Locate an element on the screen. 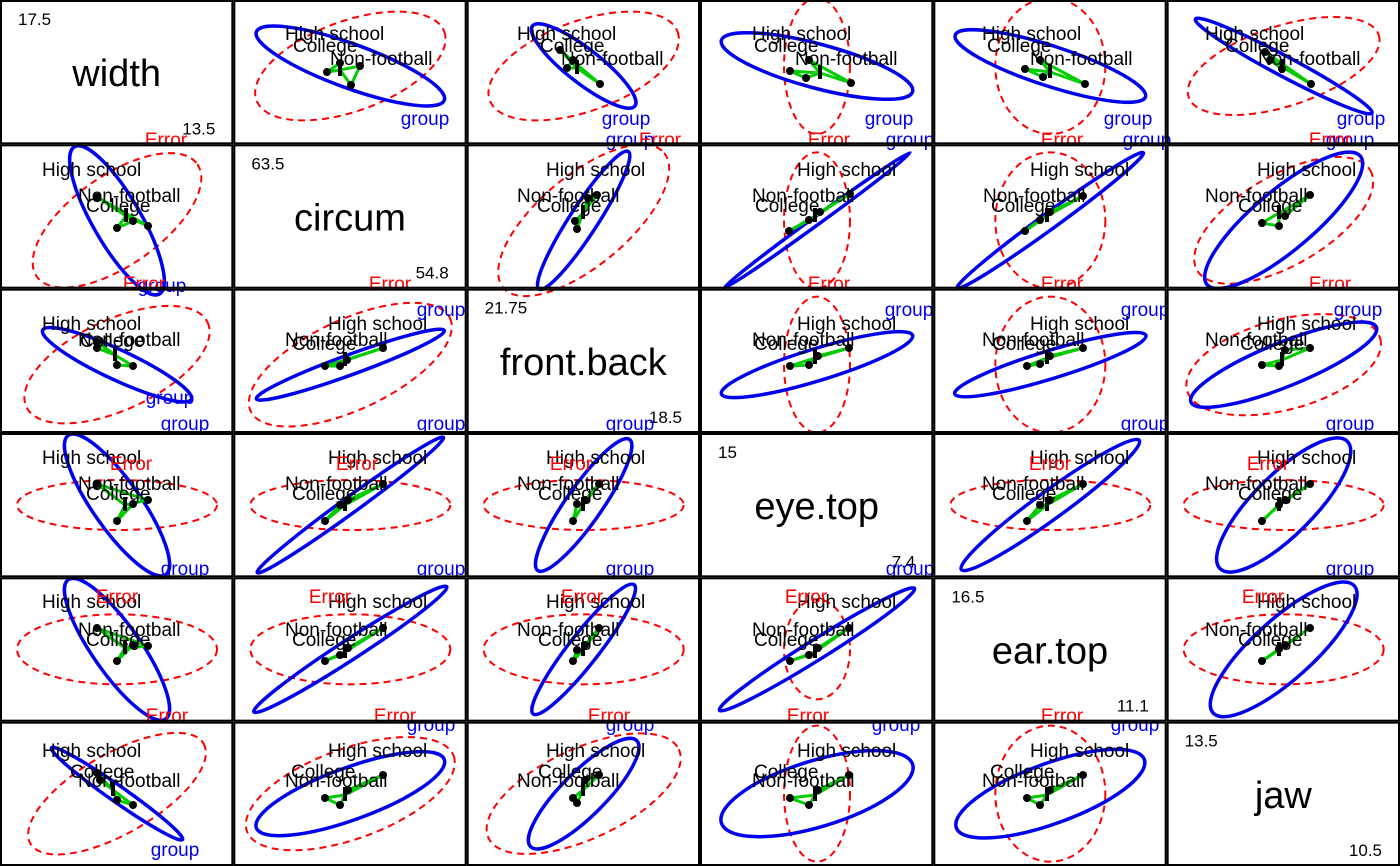 Image resolution: width=1400 pixels, height=866 pixels. range-min: 18.5 is located at coordinates (665, 417).